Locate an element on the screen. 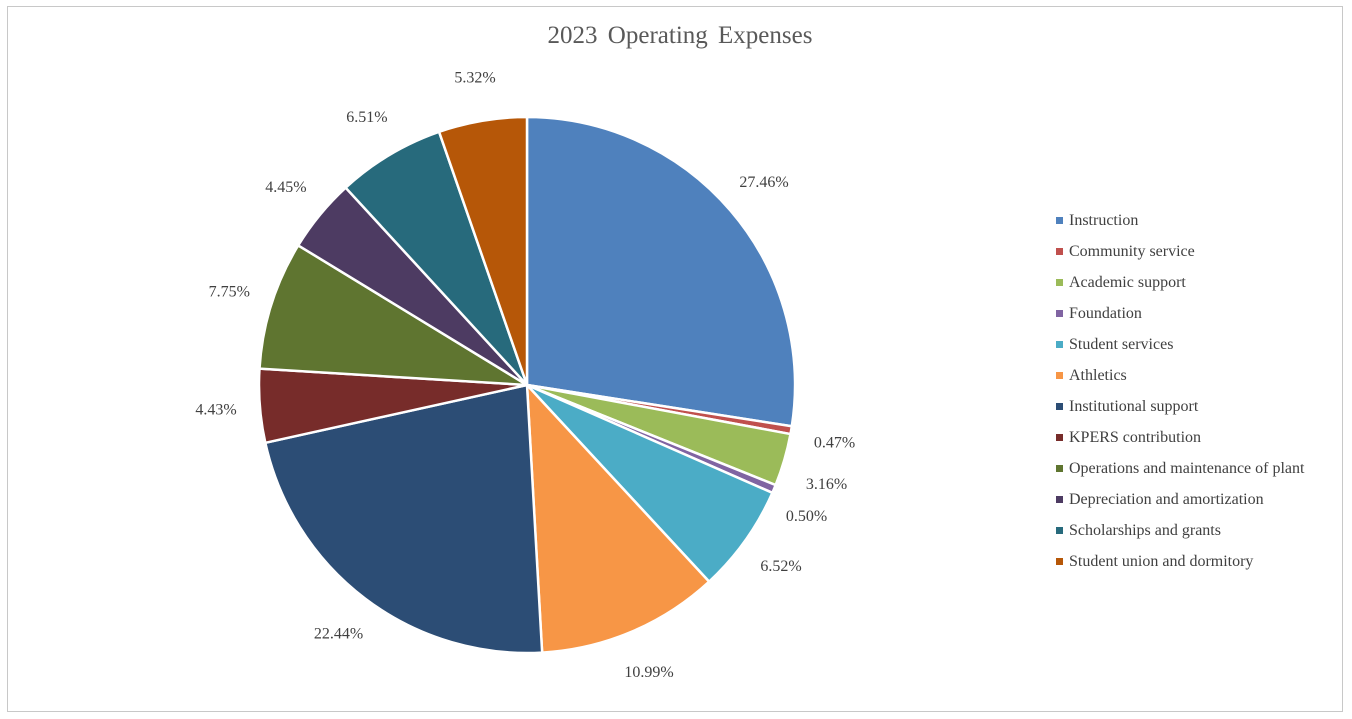 Image resolution: width=1352 pixels, height=719 pixels. legend-item-9: Operations and maintenance of plant is located at coordinates (1180, 468).